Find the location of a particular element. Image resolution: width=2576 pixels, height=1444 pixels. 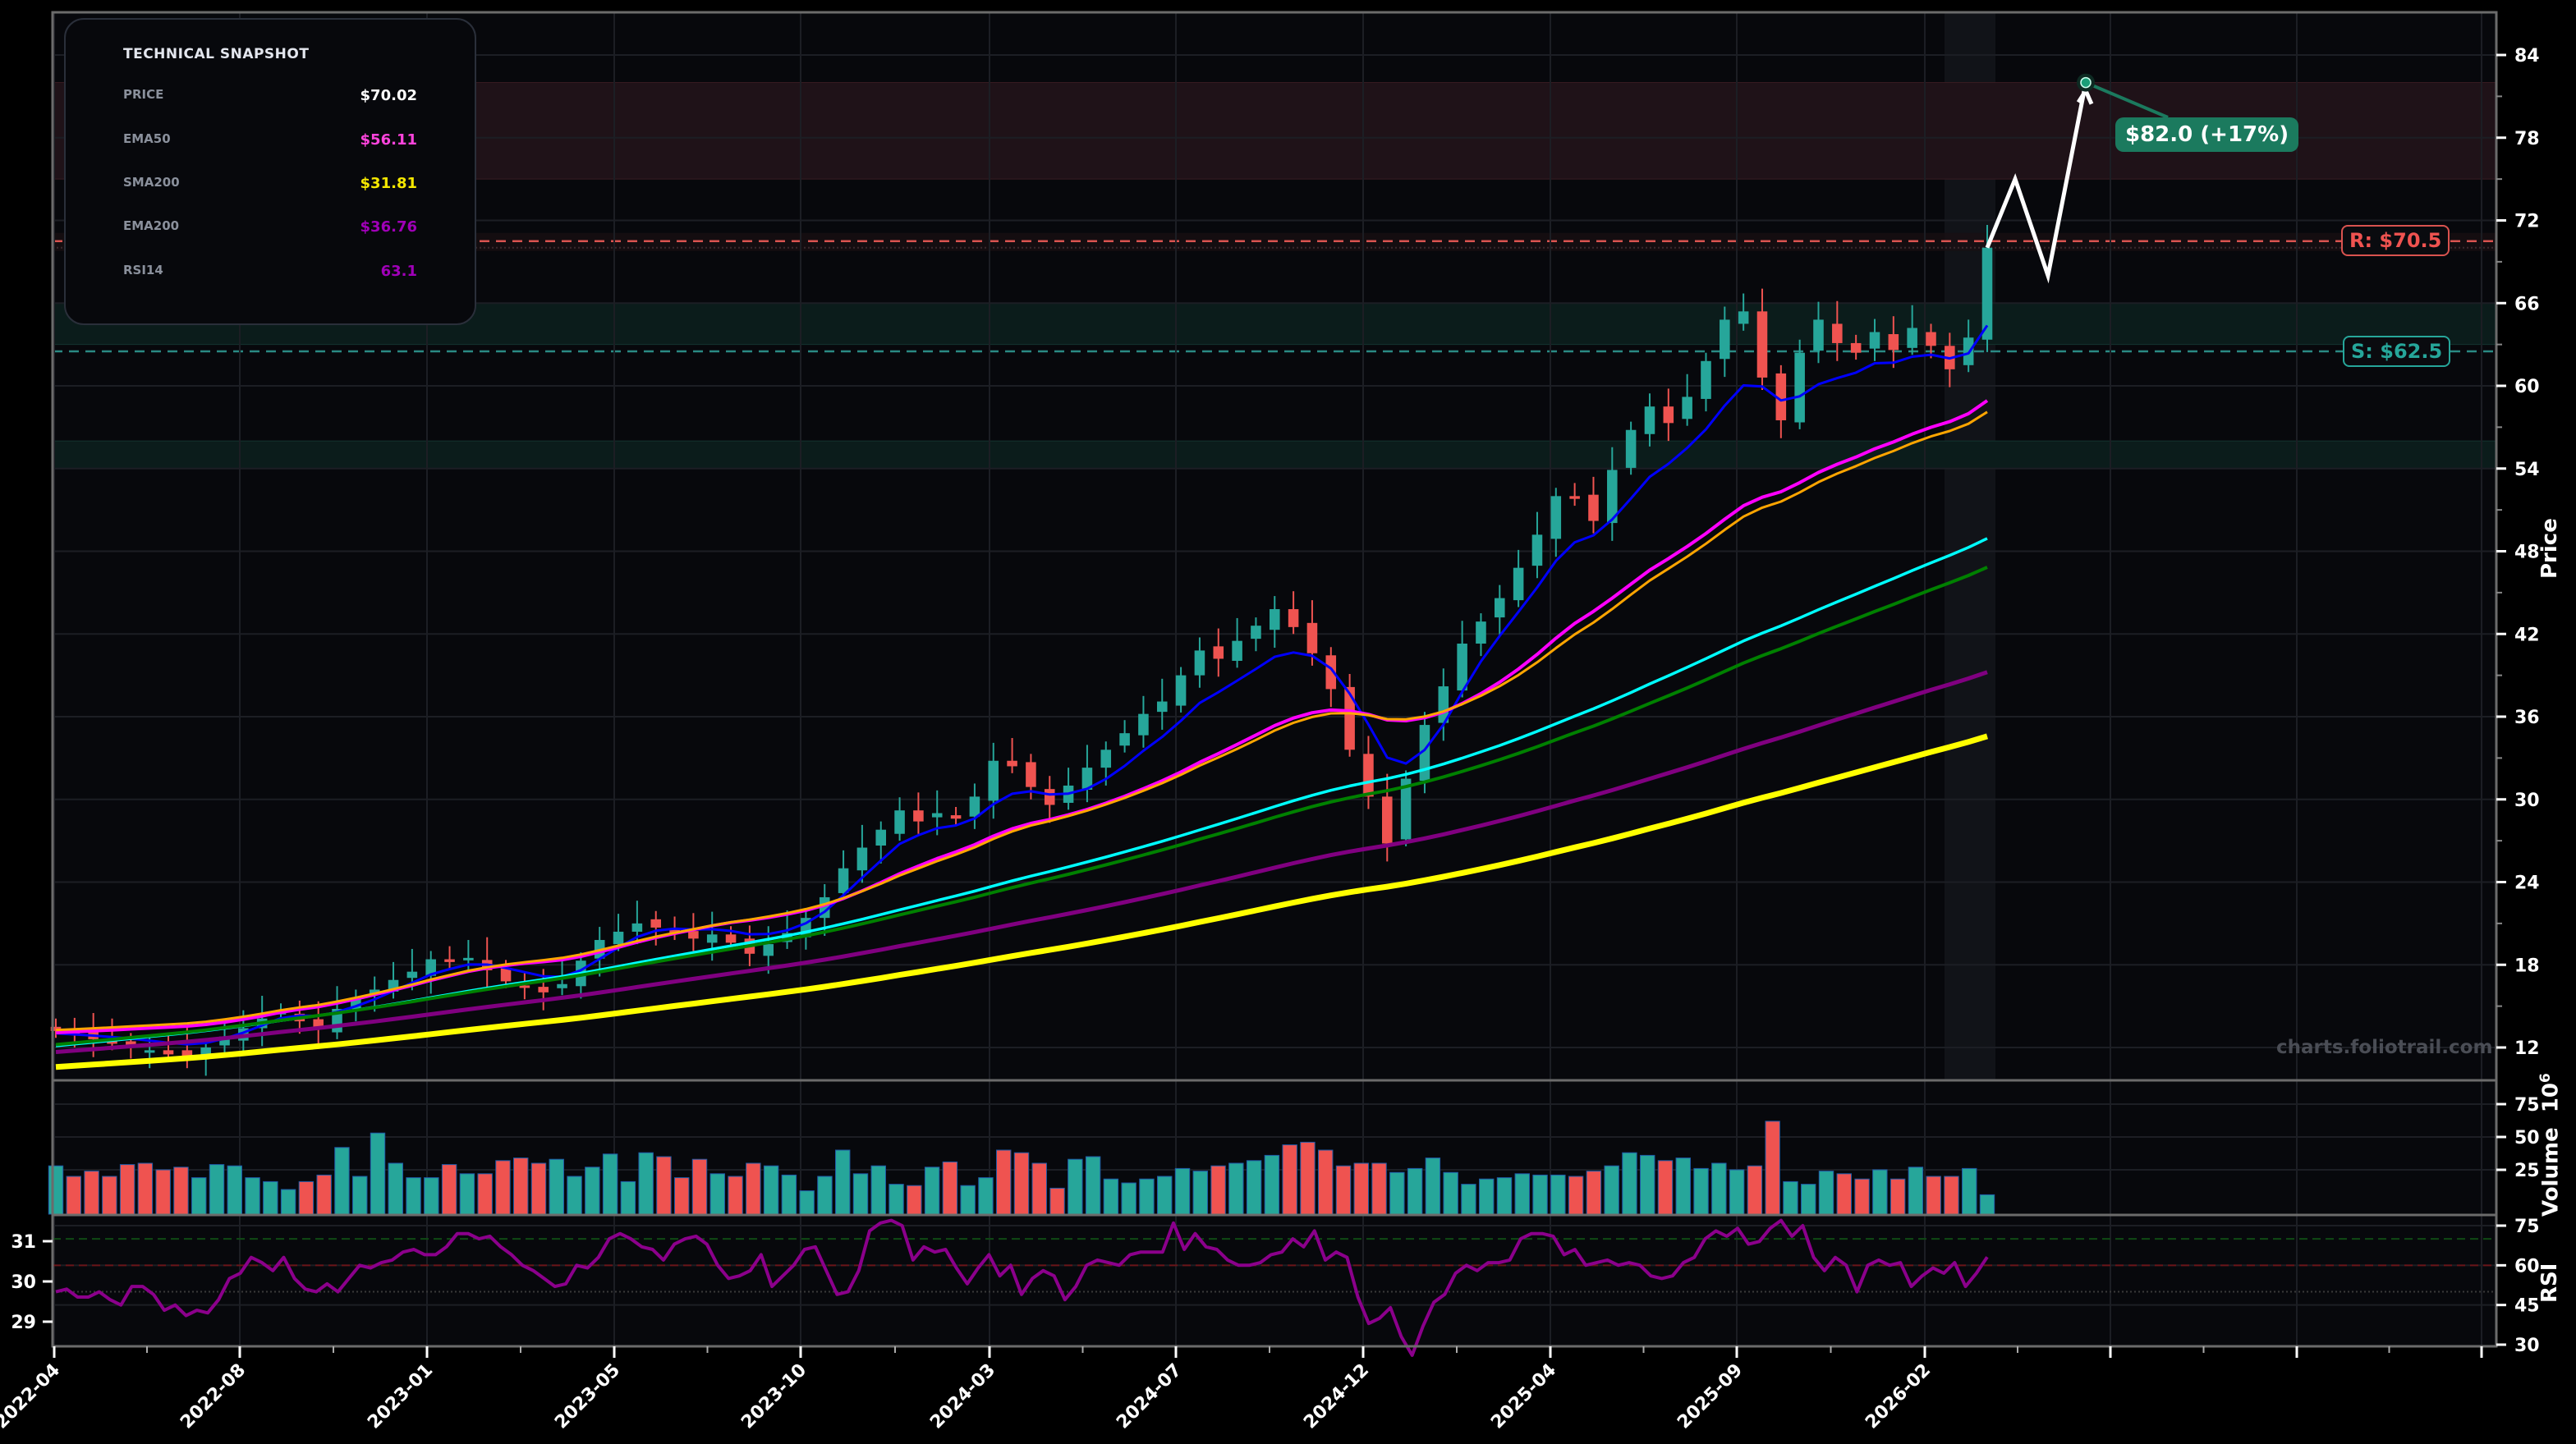

snapshot-label: EMA200 is located at coordinates (151, 225).